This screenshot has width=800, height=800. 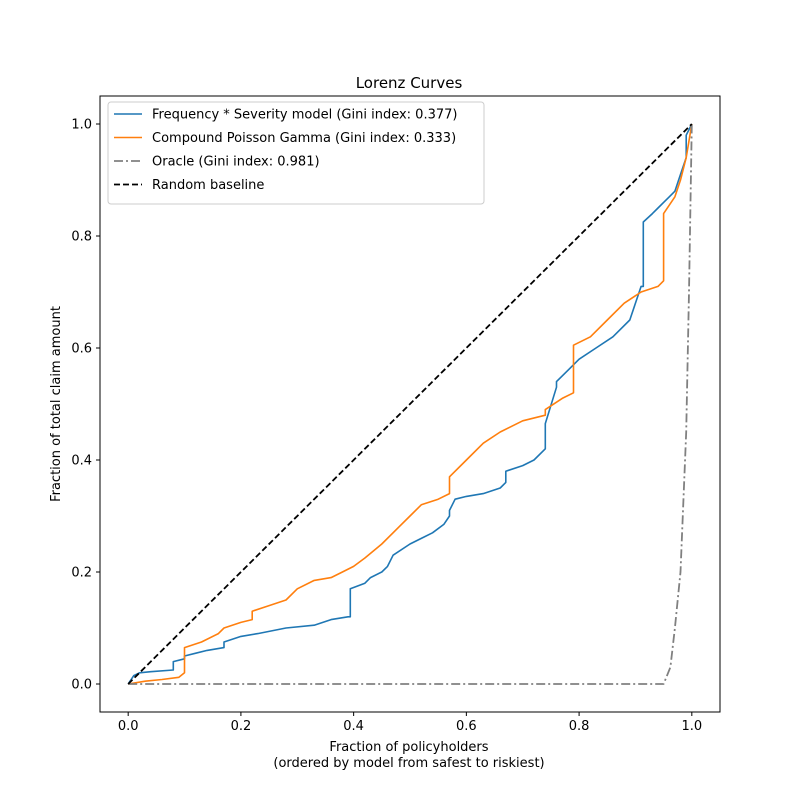 I want to click on y-tick-label: 0.0, so click(x=81, y=685).